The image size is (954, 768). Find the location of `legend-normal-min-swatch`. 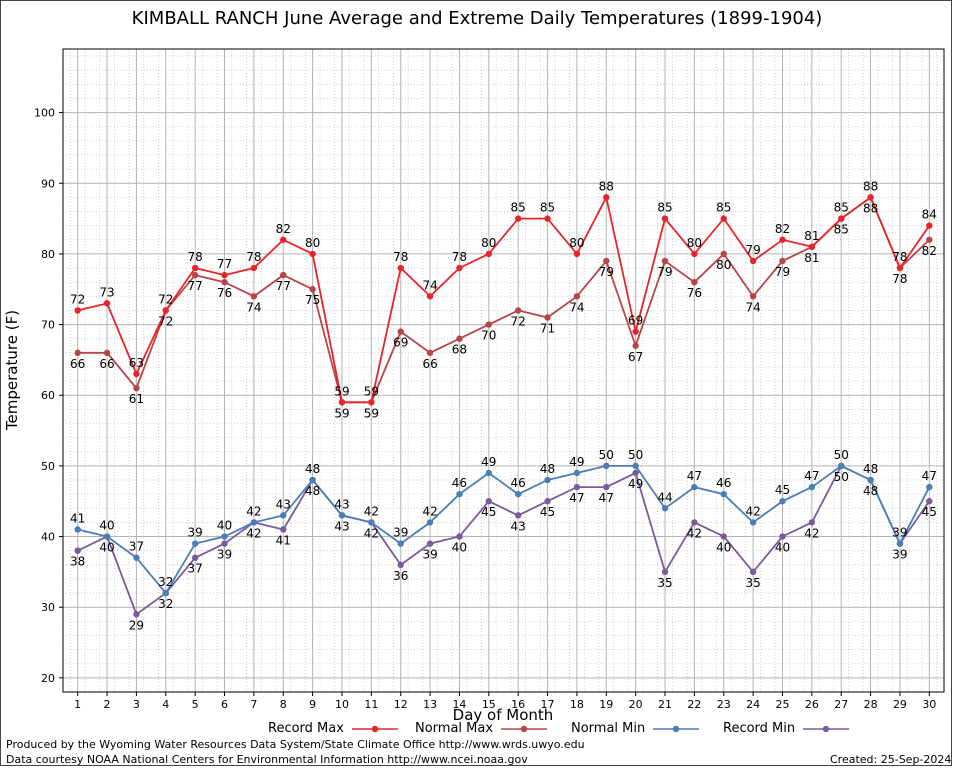

legend-normal-min-swatch is located at coordinates (676, 728).